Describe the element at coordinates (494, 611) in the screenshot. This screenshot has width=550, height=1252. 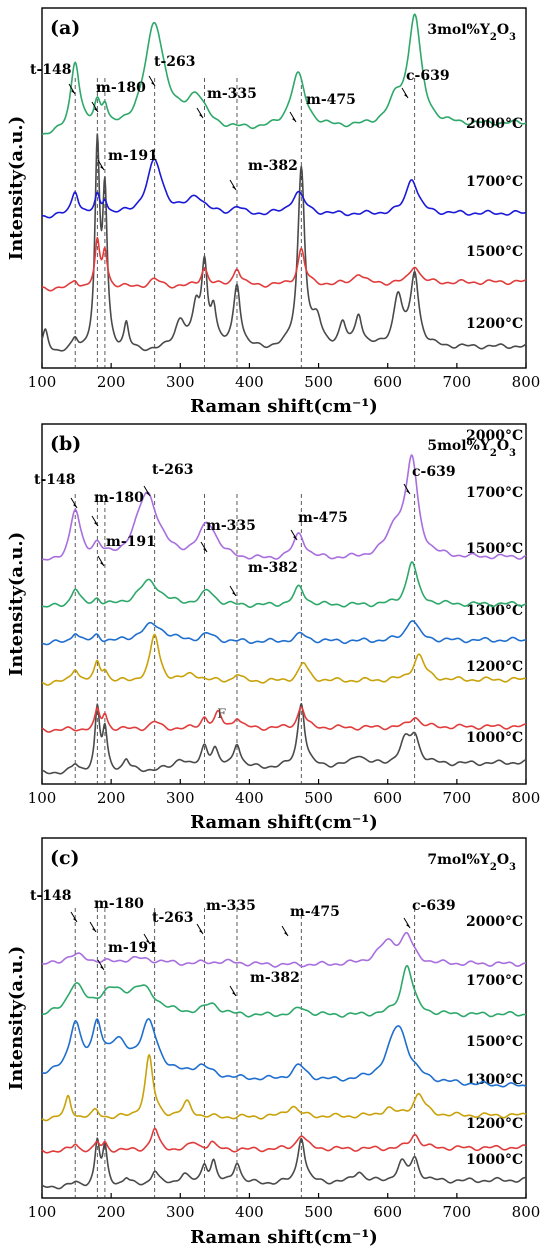
I see `series-label: 1300°C` at that location.